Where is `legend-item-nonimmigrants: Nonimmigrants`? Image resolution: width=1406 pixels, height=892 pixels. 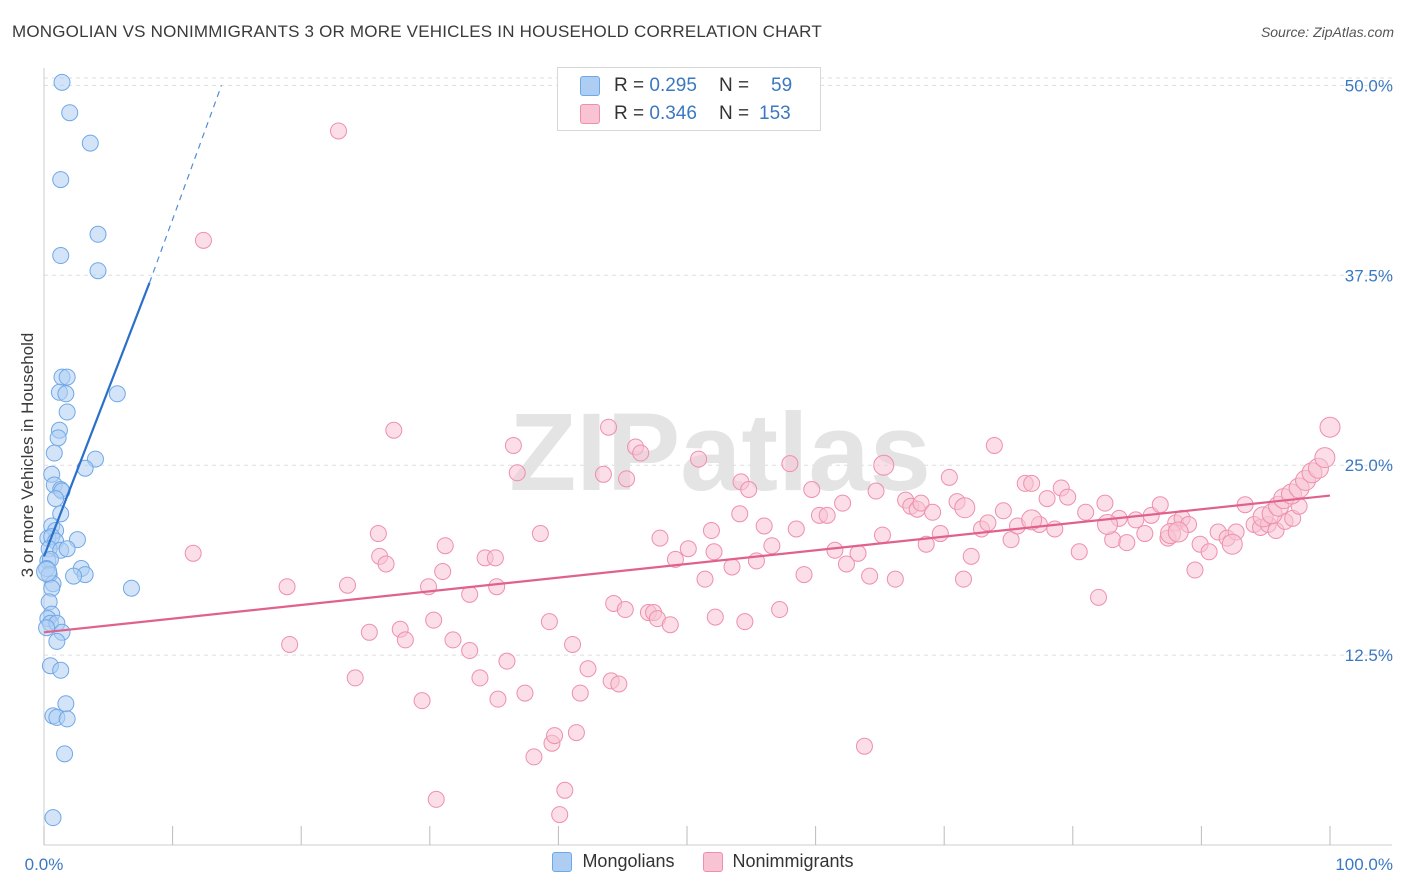 legend-item-nonimmigrants: Nonimmigrants is located at coordinates (778, 861).